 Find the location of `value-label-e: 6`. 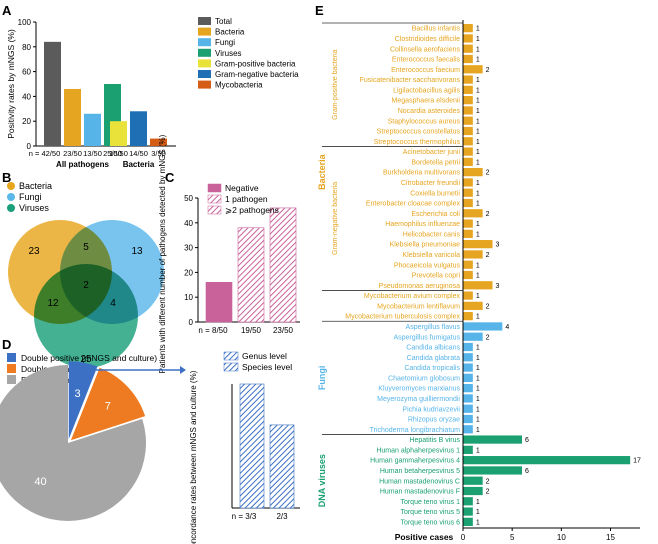

value-label-e: 6 is located at coordinates (527, 440).